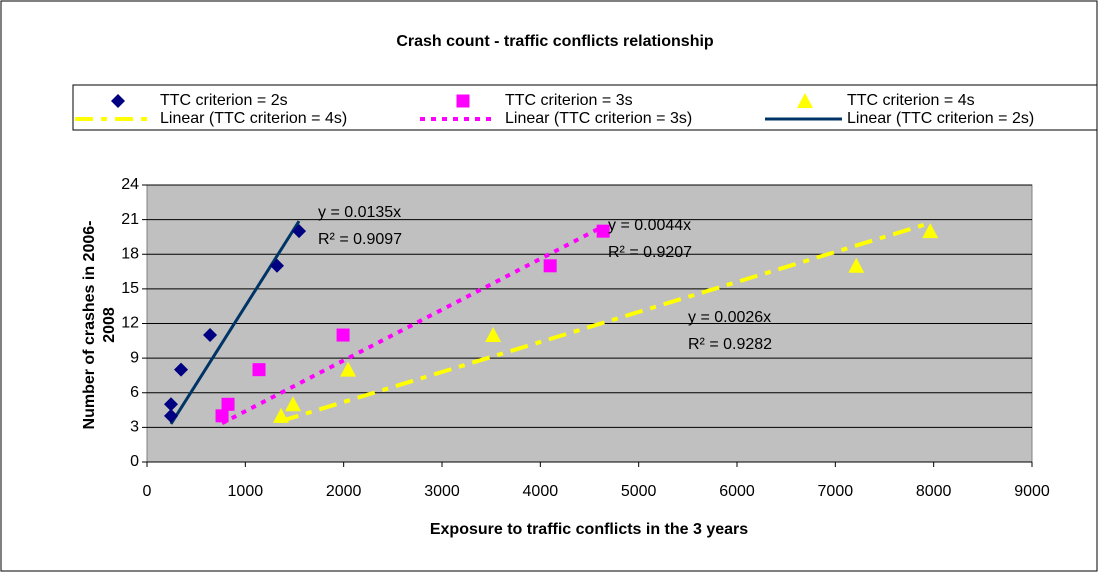 The height and width of the screenshot is (572, 1099). I want to click on x-tick-label: 0, so click(147, 491).